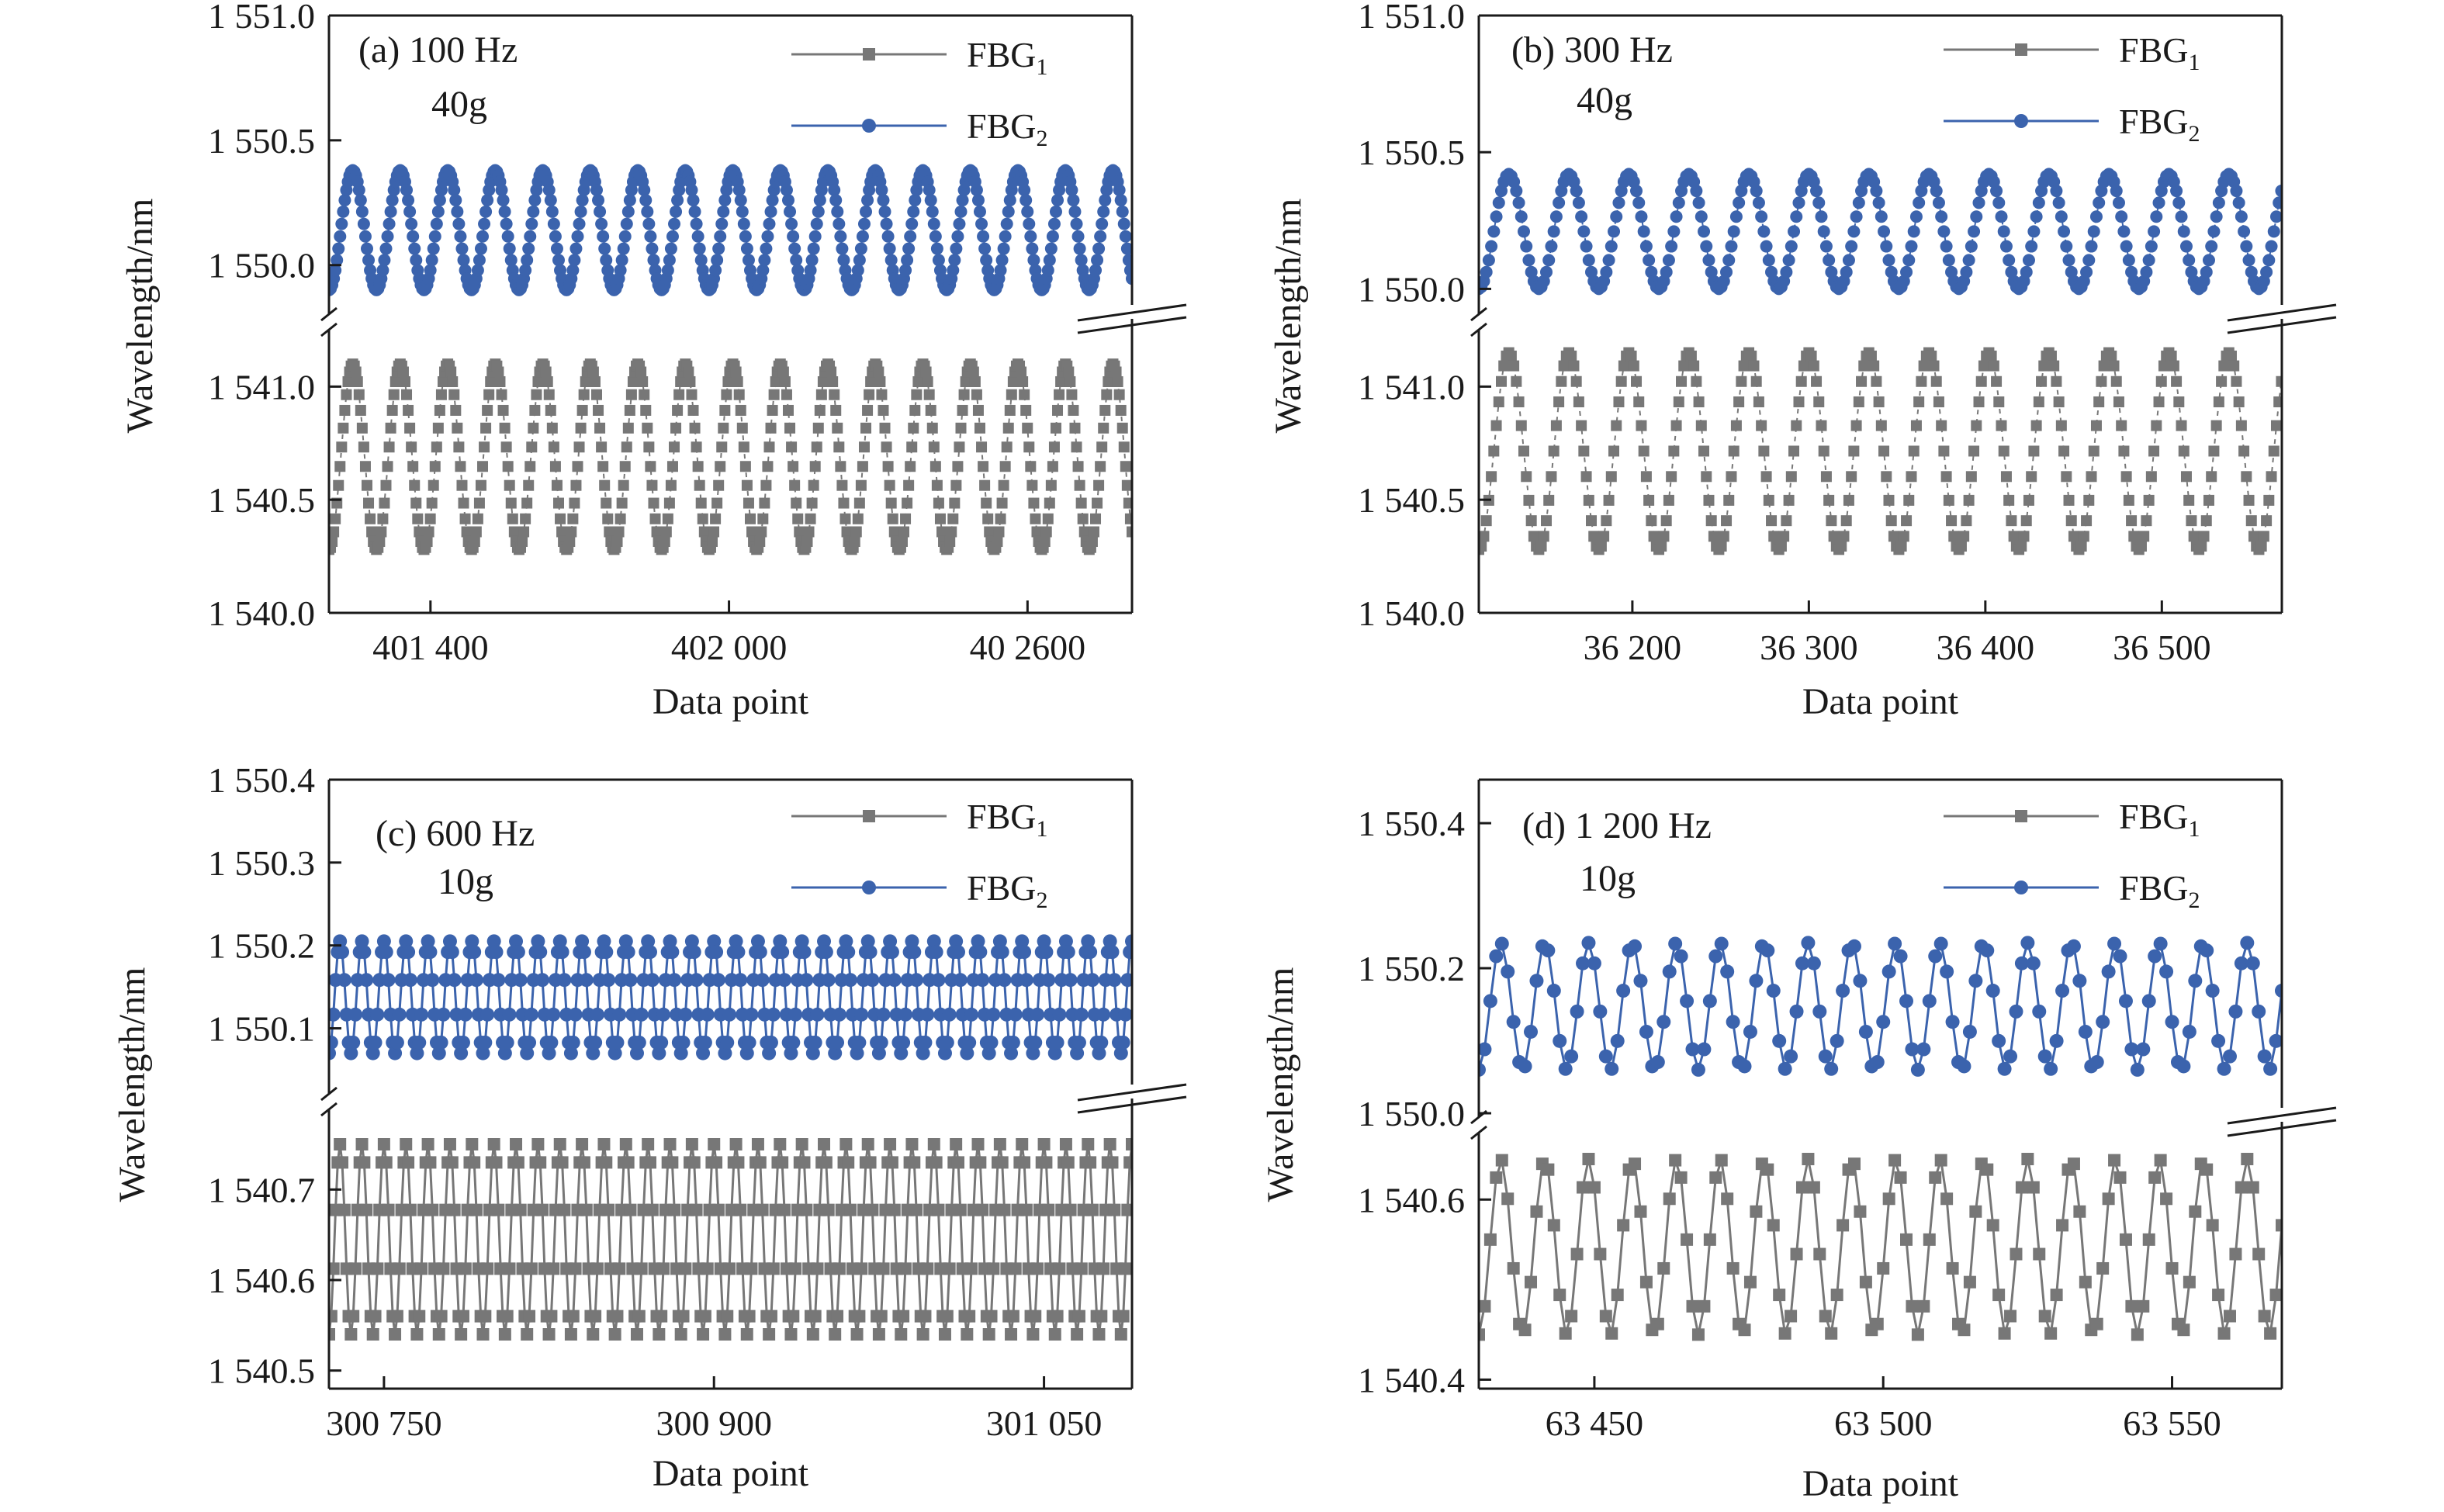 This screenshot has width=2444, height=1512. Describe the element at coordinates (2194, 829) in the screenshot. I see `legend-label-sub: 1` at that location.